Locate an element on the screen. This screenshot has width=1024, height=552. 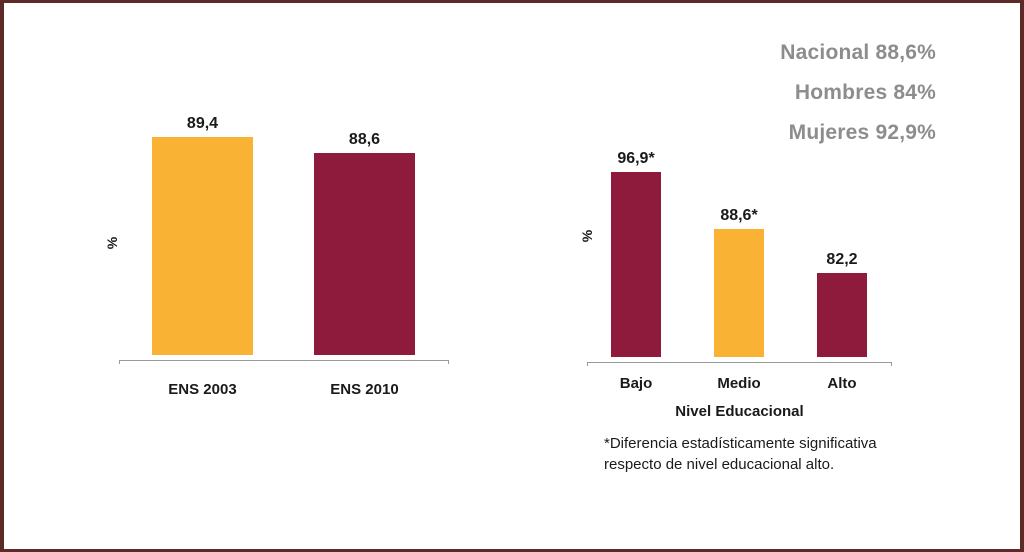
summary-line-nacional: Nacional 88,6% is located at coordinates (858, 52).